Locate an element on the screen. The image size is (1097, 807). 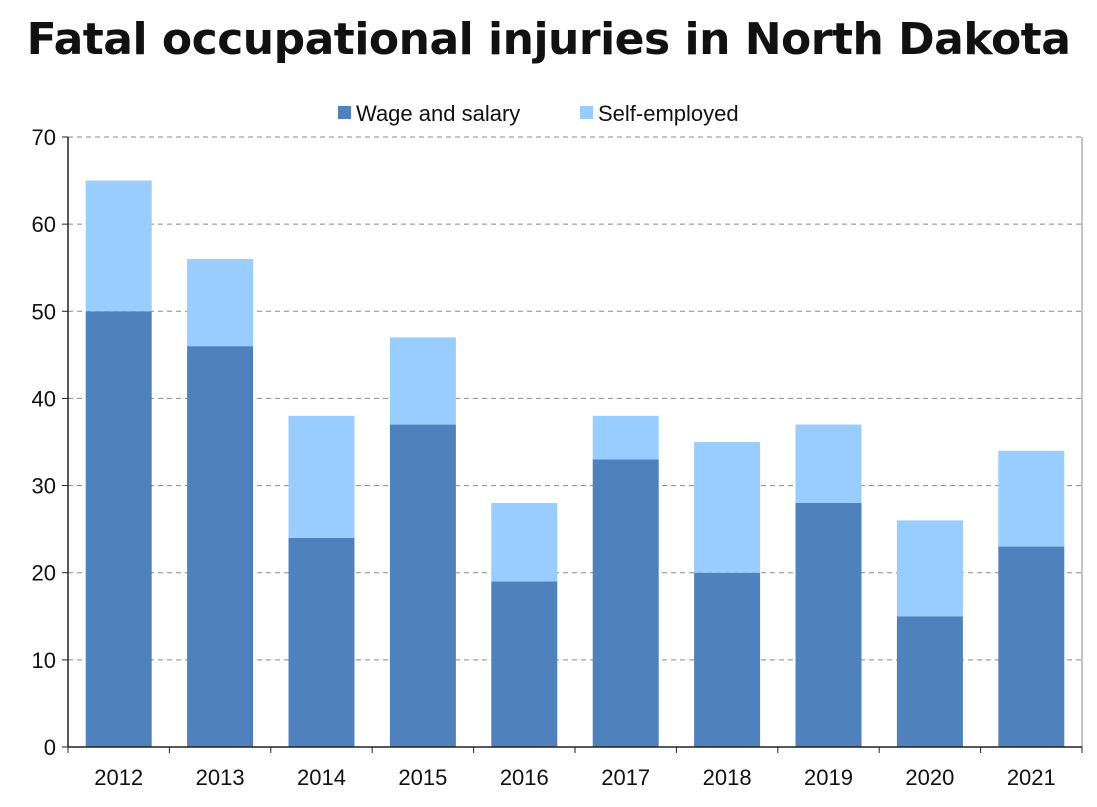
x-tick-label: 2020 is located at coordinates (929, 777).